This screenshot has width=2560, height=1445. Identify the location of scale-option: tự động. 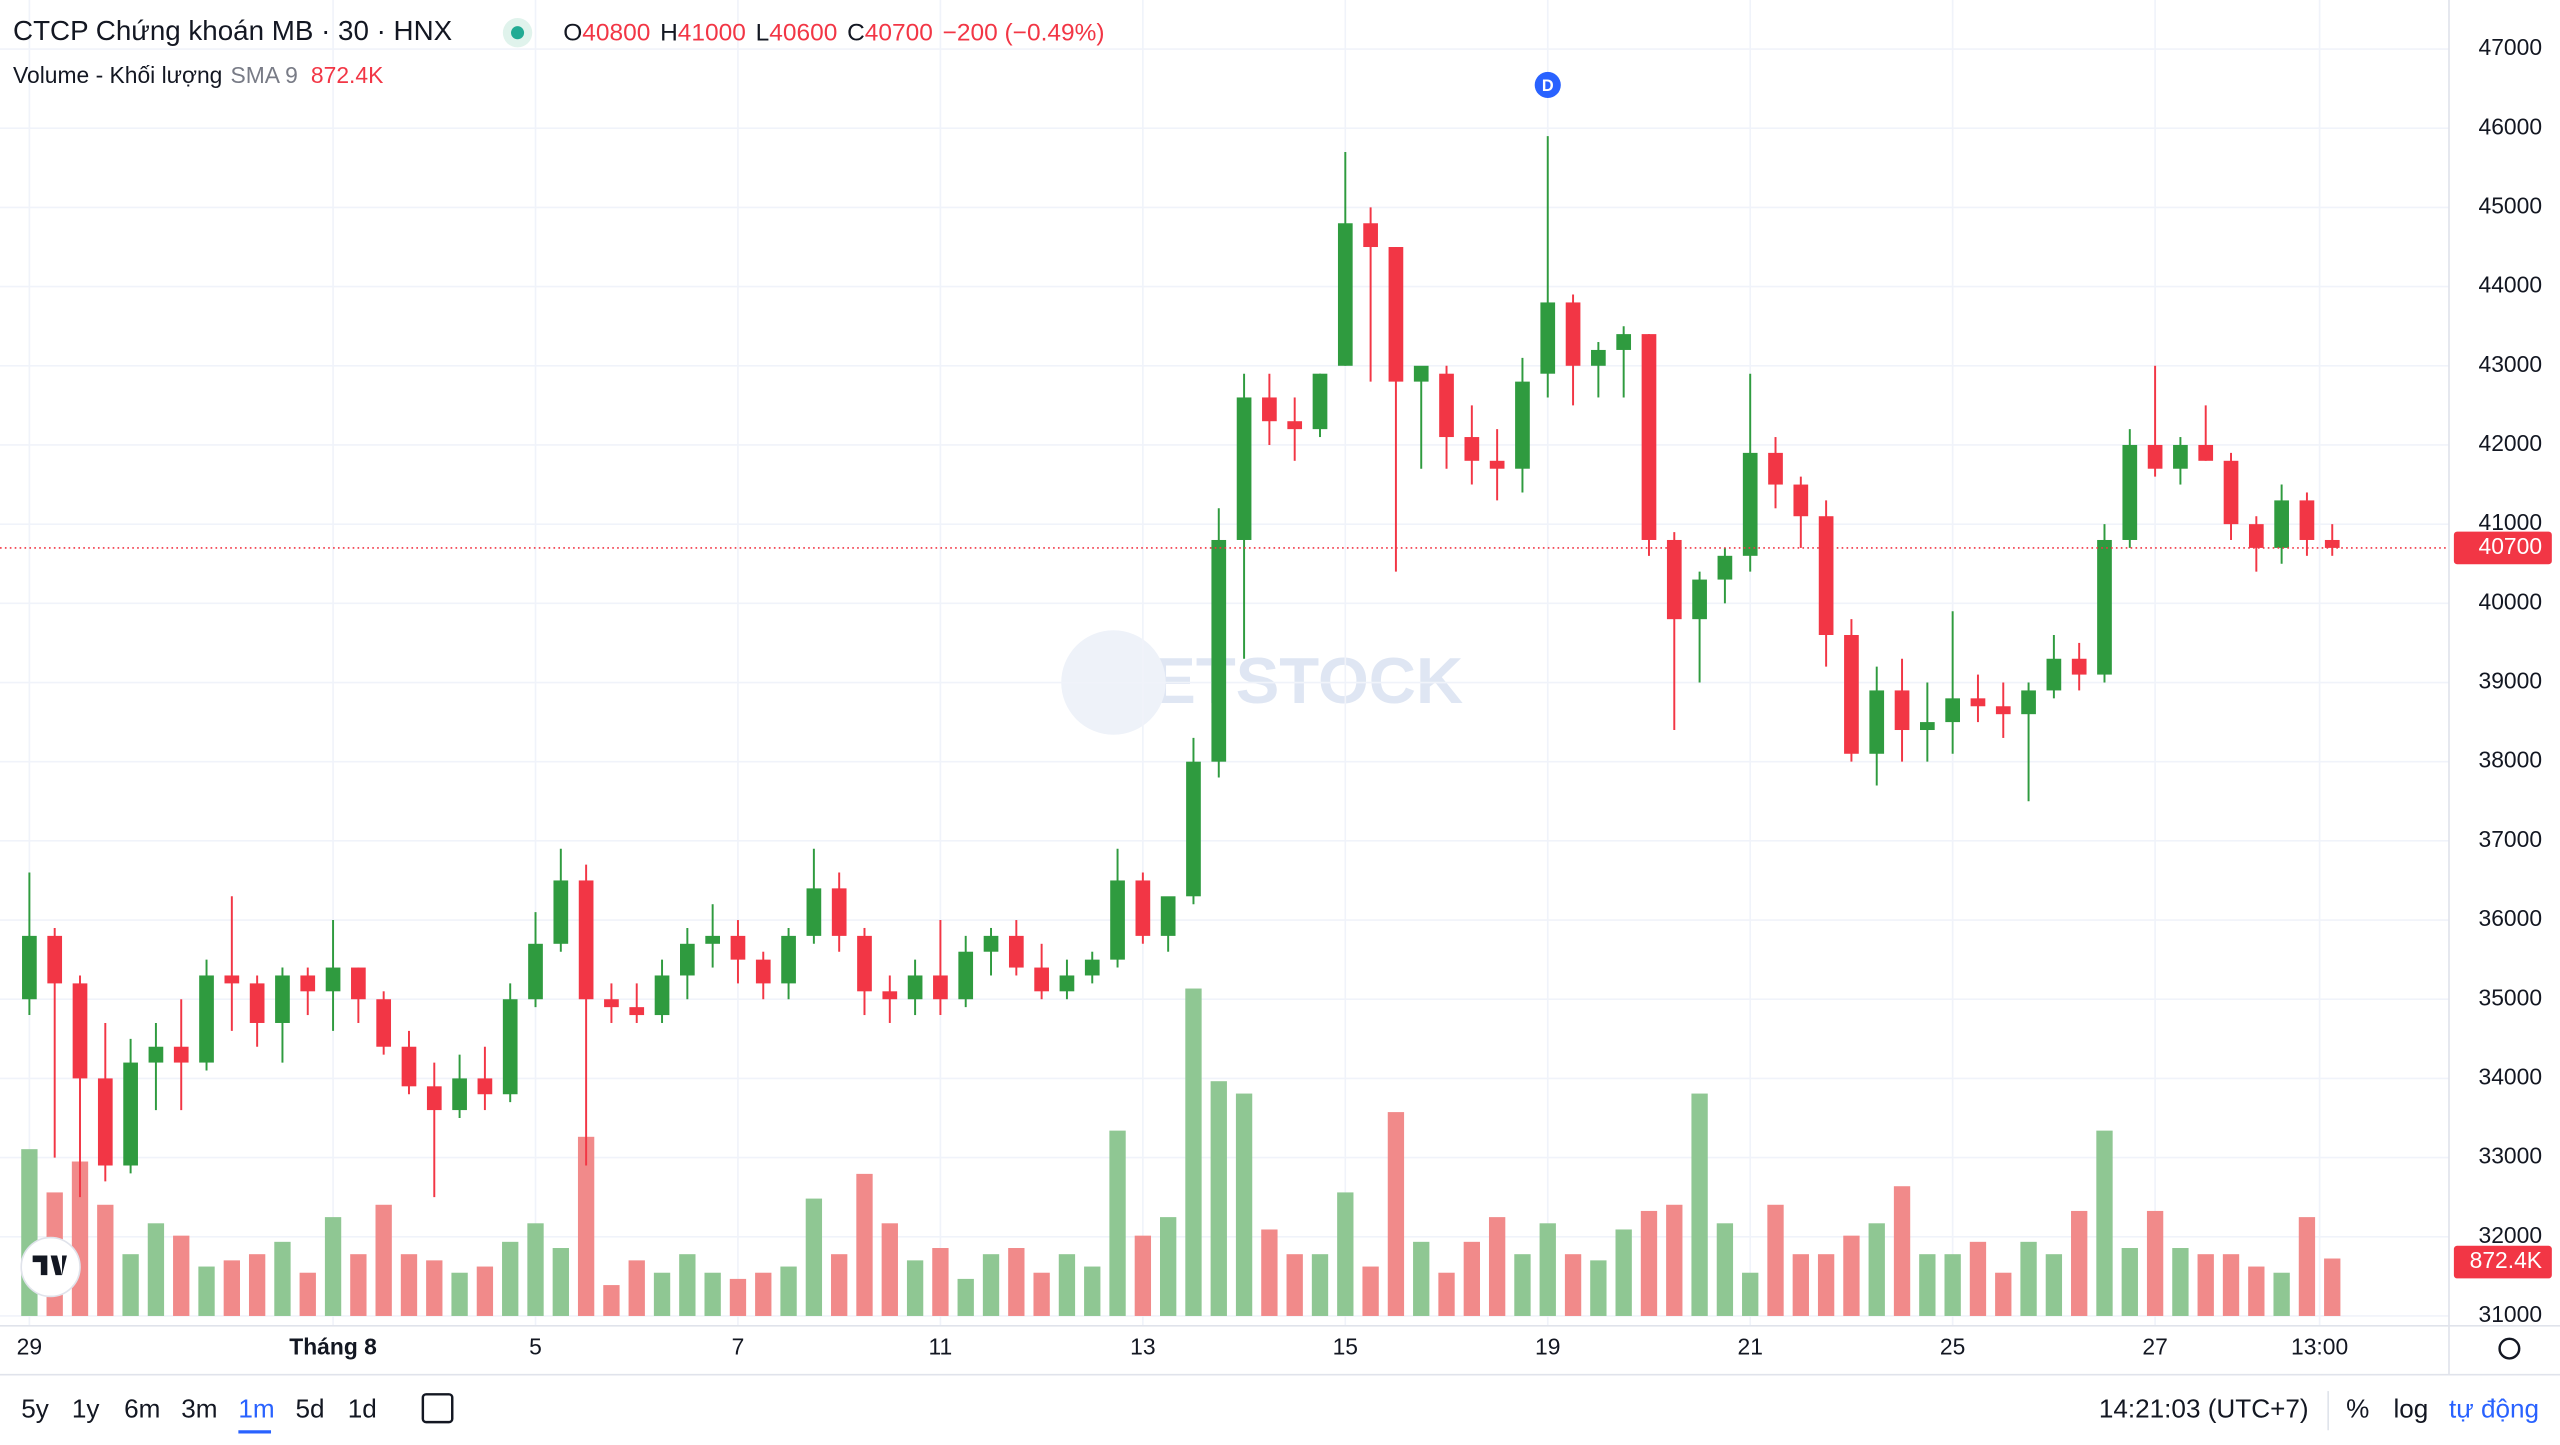
(2494, 1409).